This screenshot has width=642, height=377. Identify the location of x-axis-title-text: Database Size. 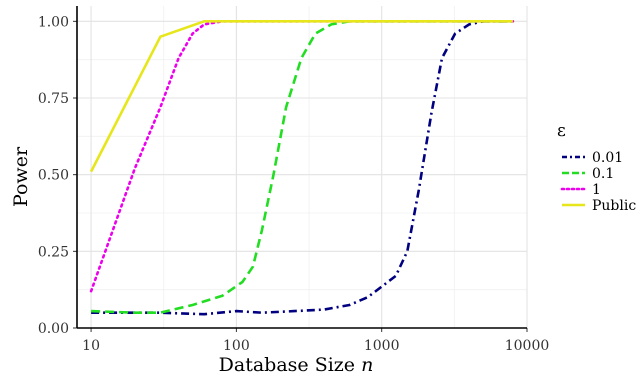
(287, 365).